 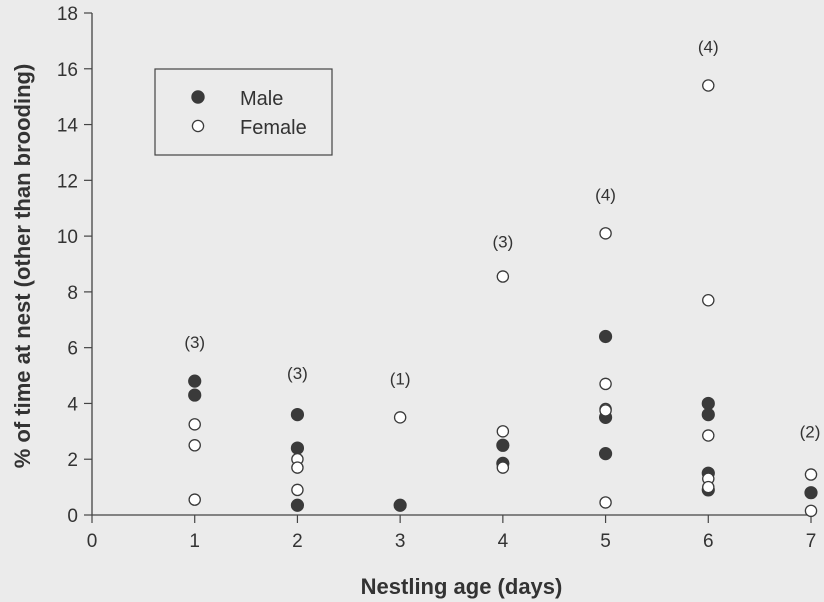 I want to click on x-axis-title: Nestling age (days), so click(x=462, y=586).